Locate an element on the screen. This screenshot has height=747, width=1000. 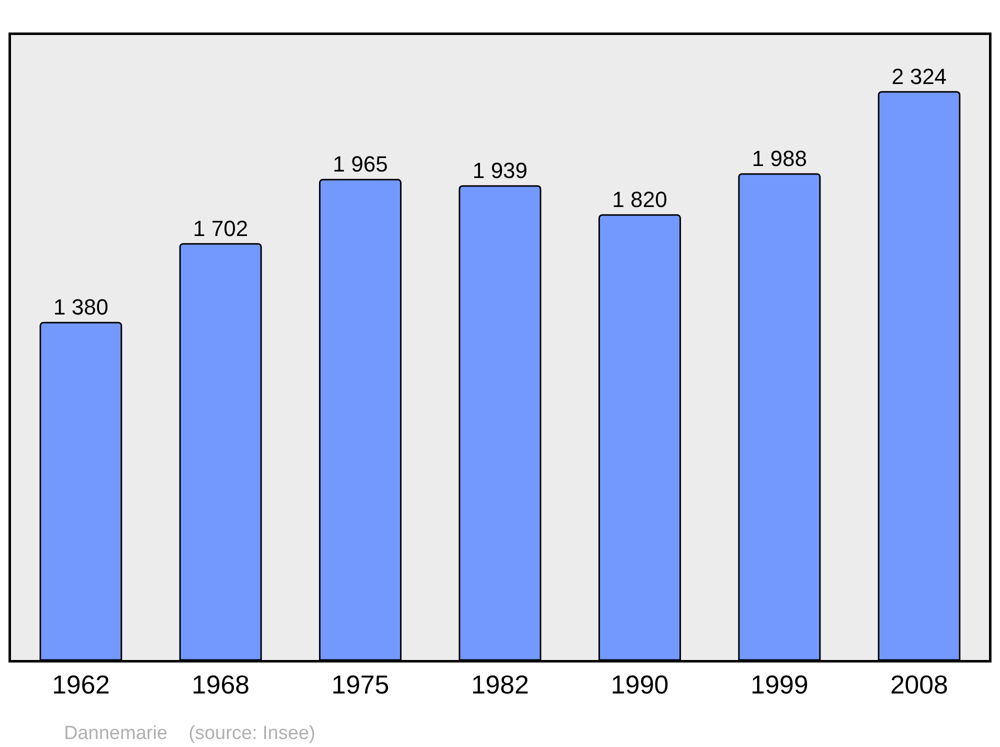
x-tick-label: 1999 is located at coordinates (779, 685).